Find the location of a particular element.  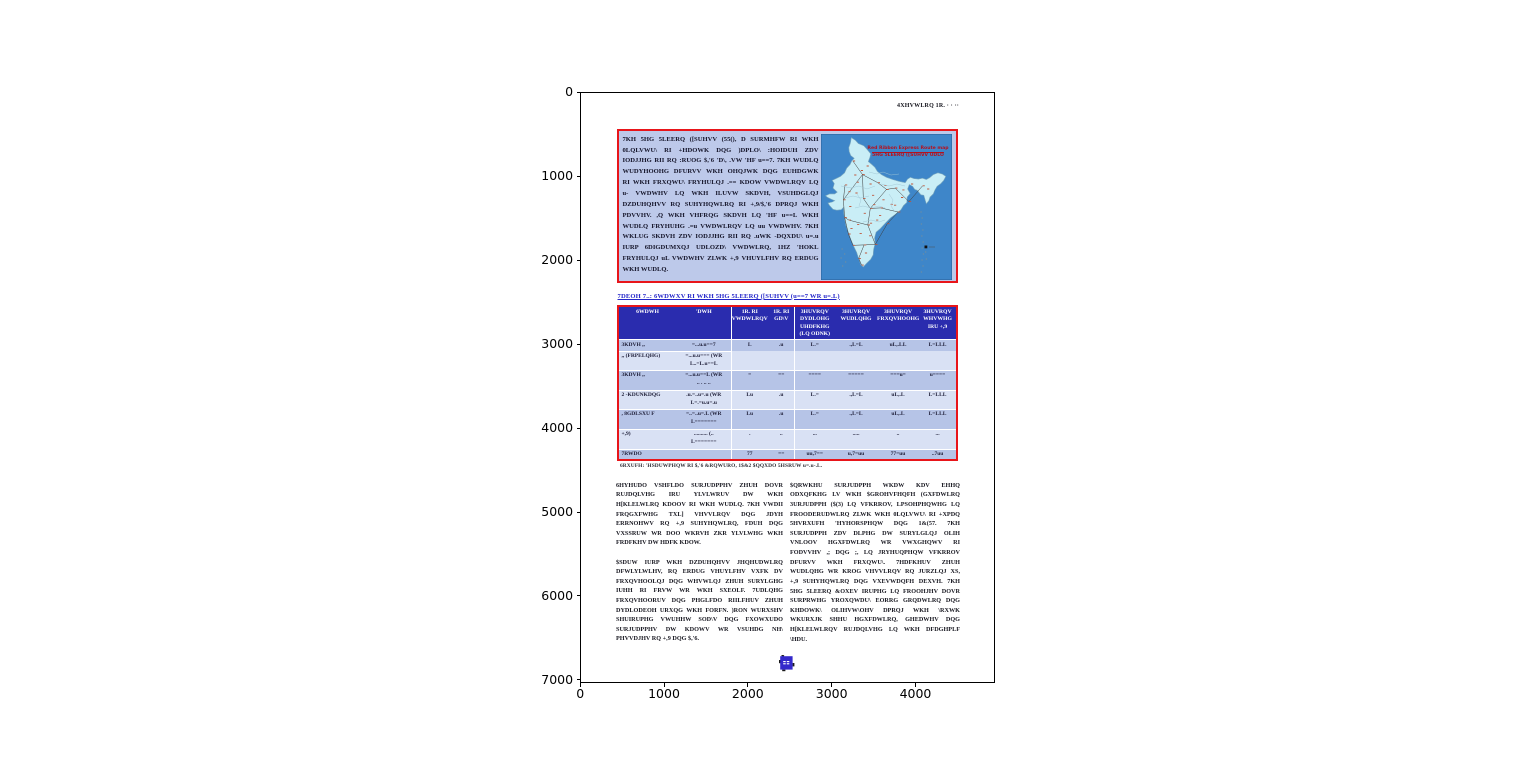

text-line: DFWLYLWLHV, RQ ERDUG VHUYLFHV VXFK DV is located at coordinates (699, 572).